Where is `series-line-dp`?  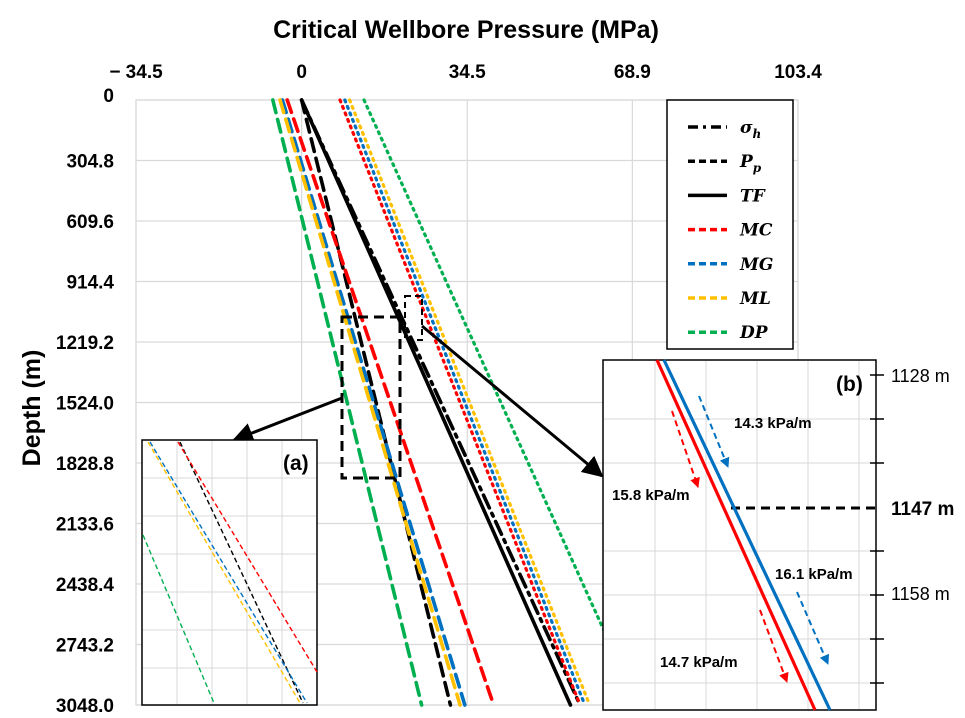
series-line-dp is located at coordinates (347, 402).